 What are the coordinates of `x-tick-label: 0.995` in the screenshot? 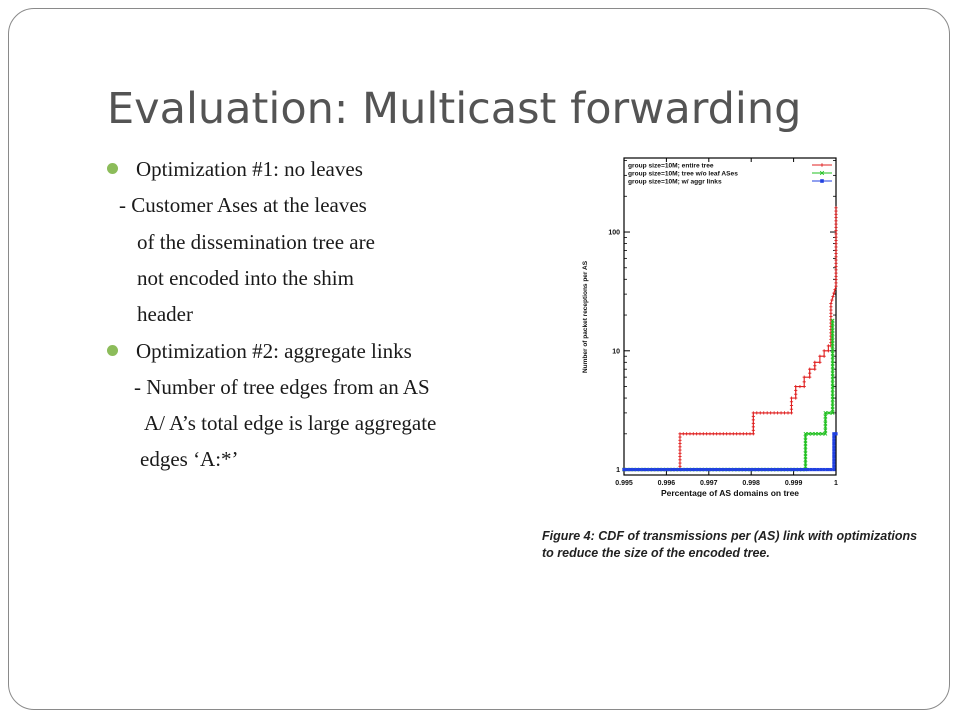 It's located at (624, 483).